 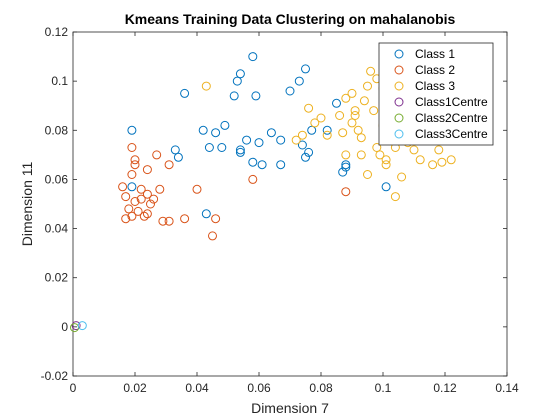 What do you see at coordinates (383, 388) in the screenshot?
I see `x-tick-label: 0.1` at bounding box center [383, 388].